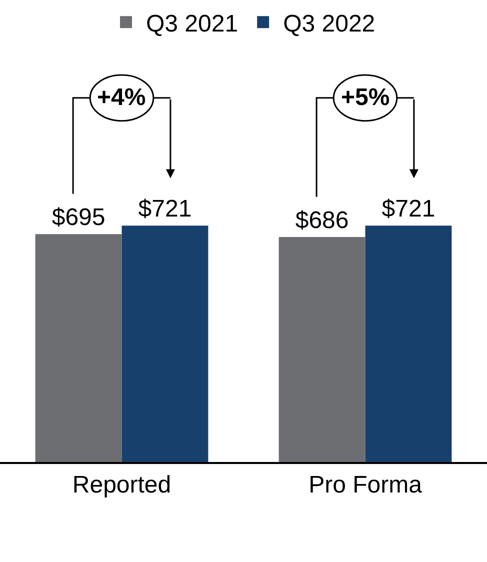 The width and height of the screenshot is (487, 562). Describe the element at coordinates (122, 485) in the screenshot. I see `x-tick-label: Reported` at that location.